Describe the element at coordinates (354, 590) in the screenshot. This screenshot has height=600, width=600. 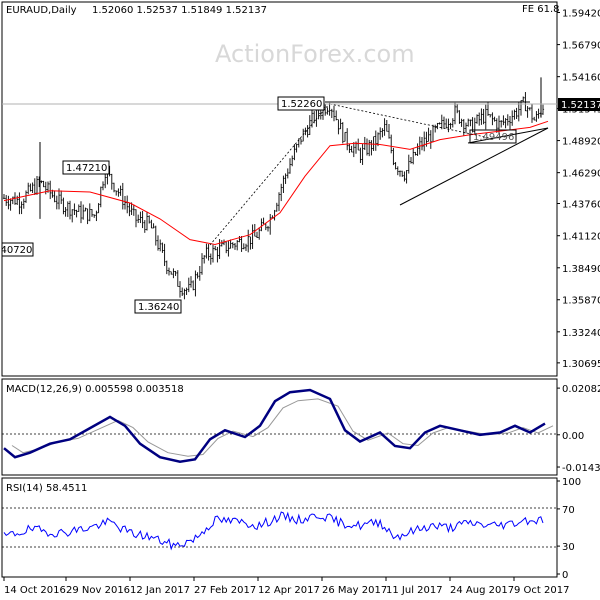
I see `date-axis-label: 26 May 2017` at that location.